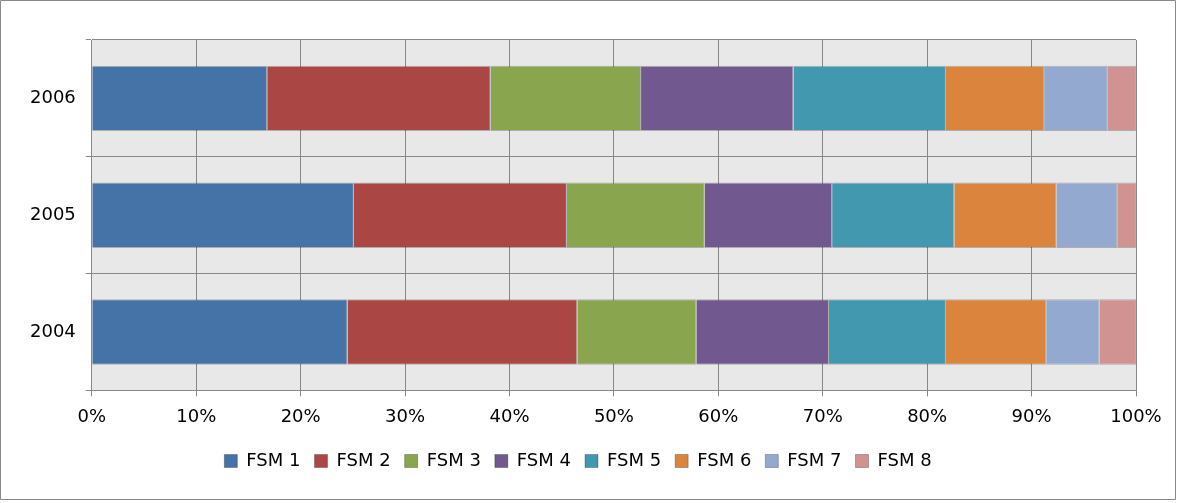  What do you see at coordinates (543, 459) in the screenshot?
I see `legend-label: FSM 4` at bounding box center [543, 459].